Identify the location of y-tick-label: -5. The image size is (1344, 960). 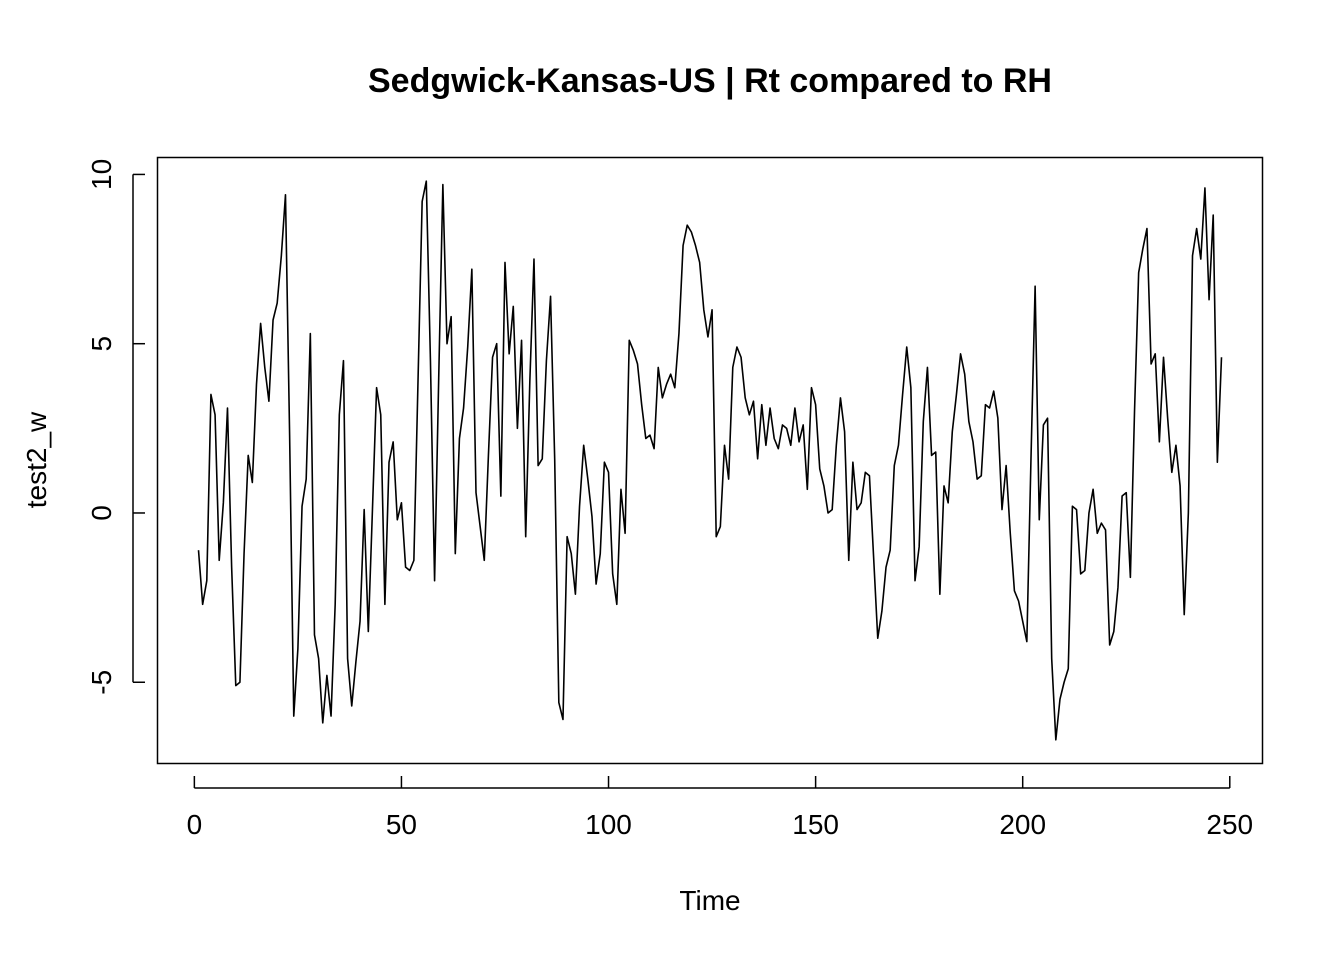
(101, 682).